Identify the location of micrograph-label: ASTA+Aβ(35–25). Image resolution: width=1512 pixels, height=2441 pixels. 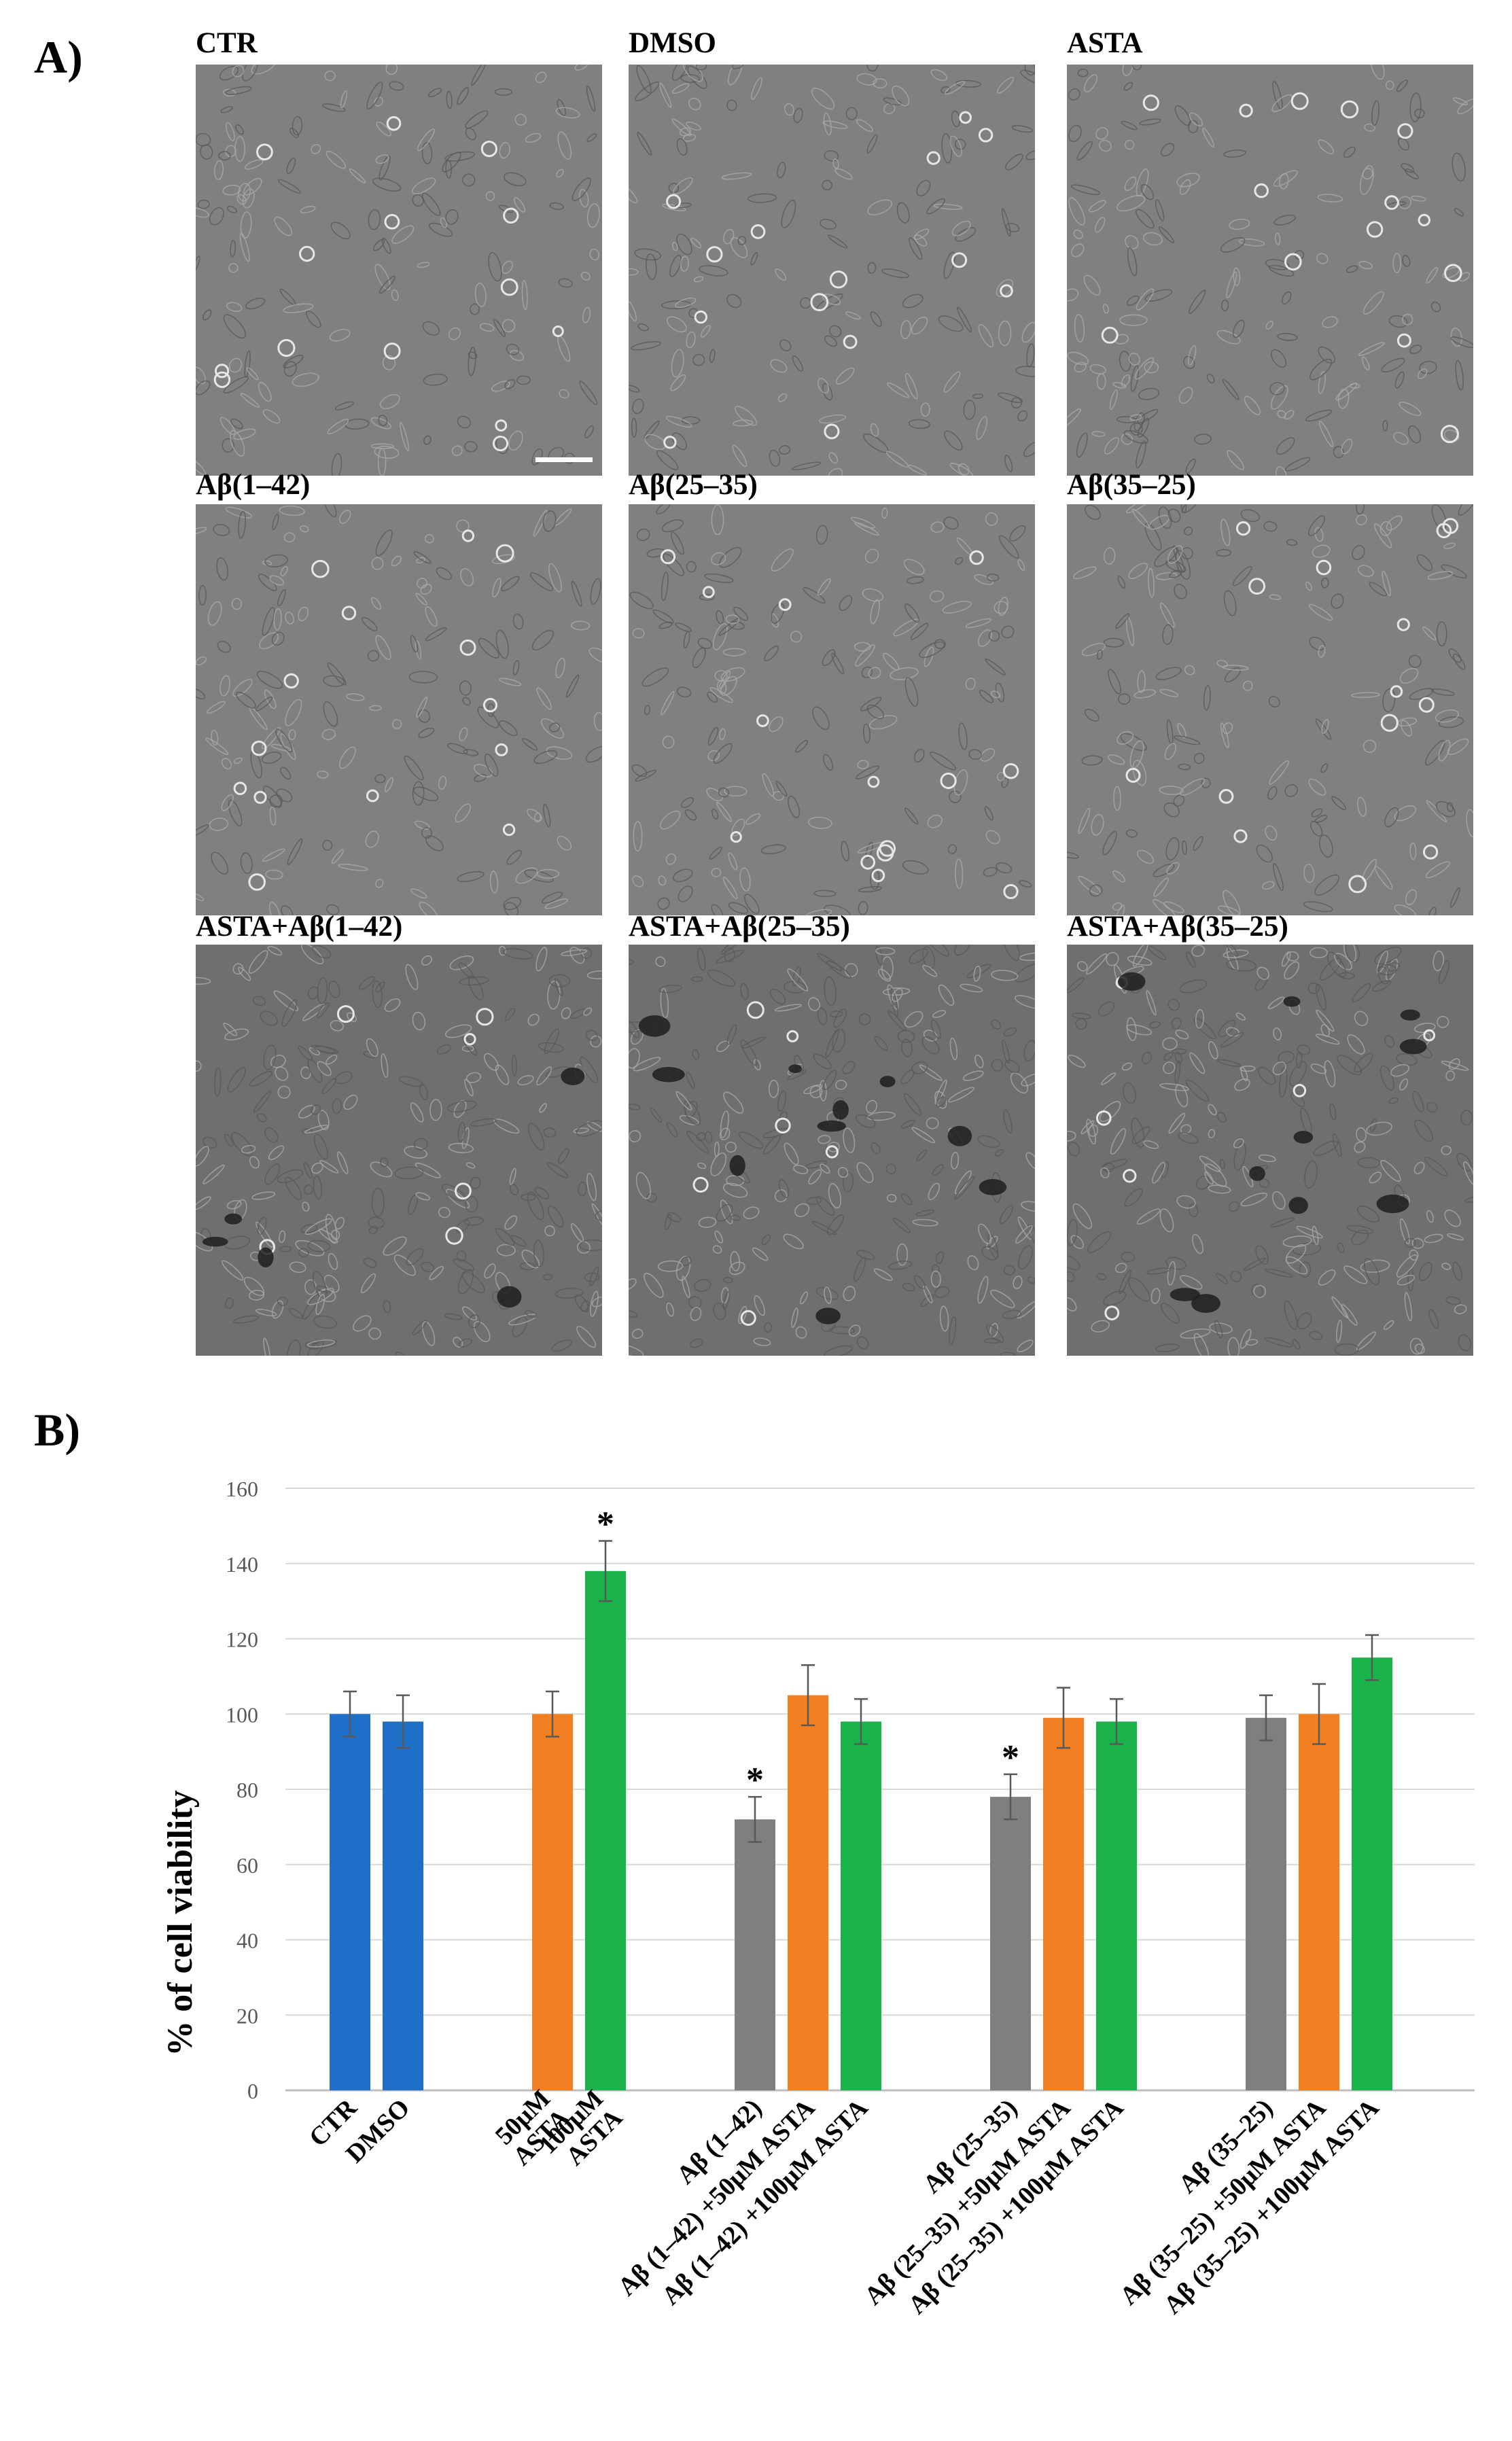
(1178, 927).